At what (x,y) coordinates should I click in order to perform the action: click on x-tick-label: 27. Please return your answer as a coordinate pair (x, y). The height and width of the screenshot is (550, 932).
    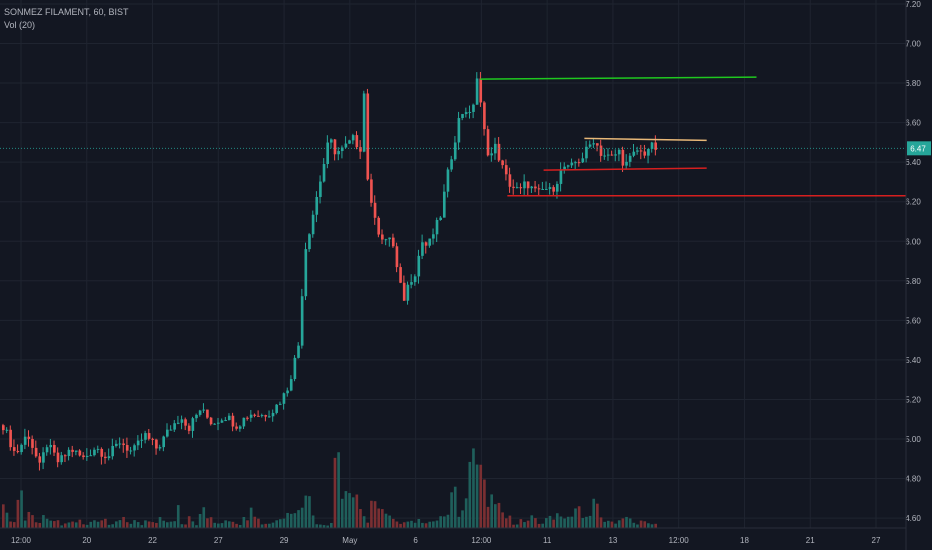
    Looking at the image, I should click on (876, 540).